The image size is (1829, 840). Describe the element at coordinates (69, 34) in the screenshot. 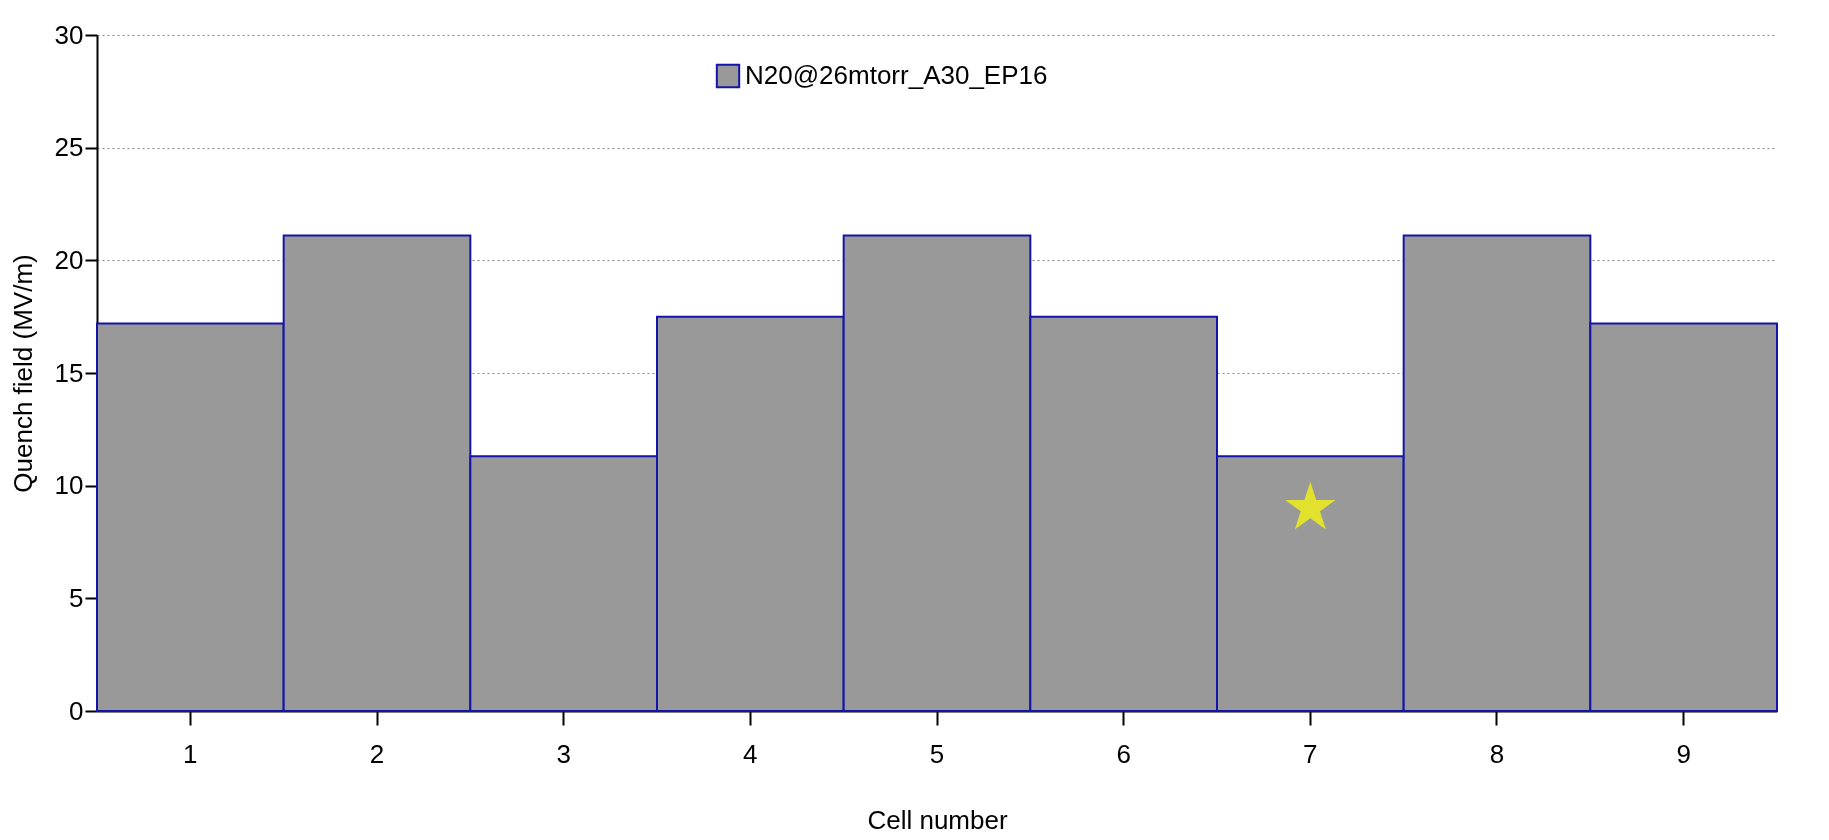

I see `y-tick-label: 30` at that location.